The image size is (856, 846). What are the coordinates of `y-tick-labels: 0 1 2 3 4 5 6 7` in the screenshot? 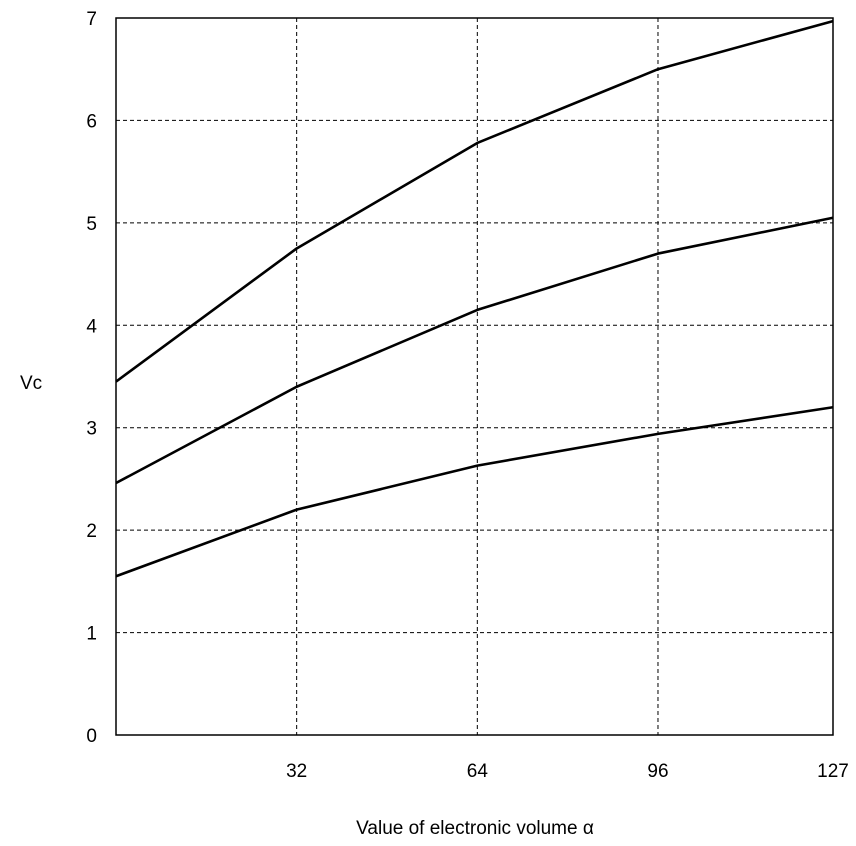 It's located at (91, 378).